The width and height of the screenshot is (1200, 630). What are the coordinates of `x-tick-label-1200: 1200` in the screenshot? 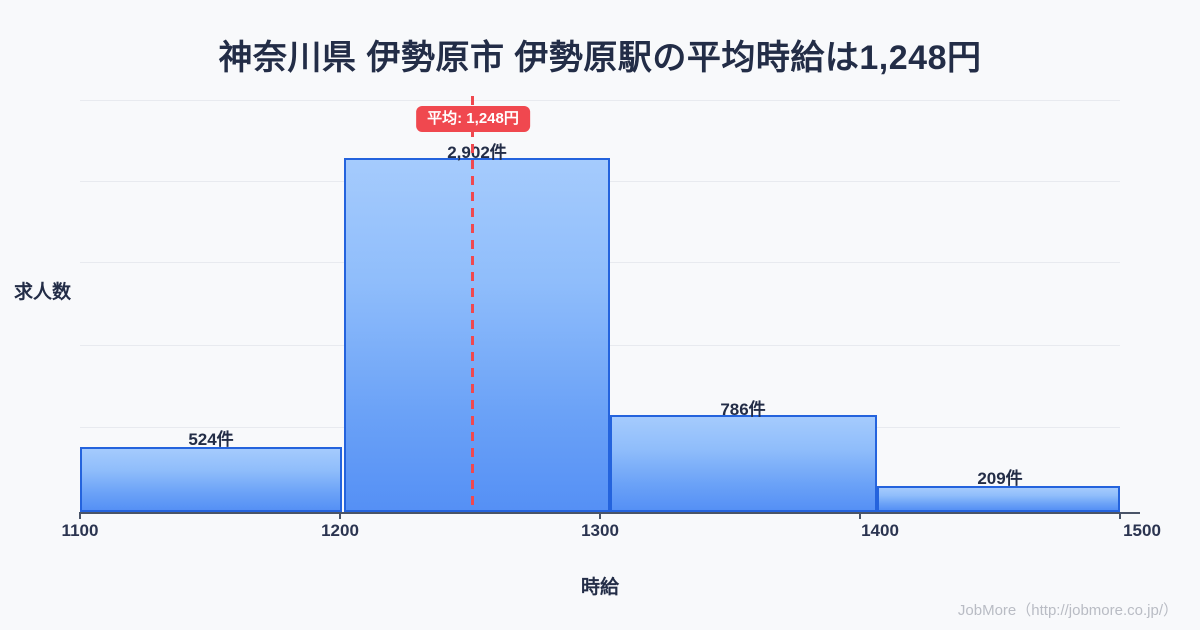 It's located at (340, 530).